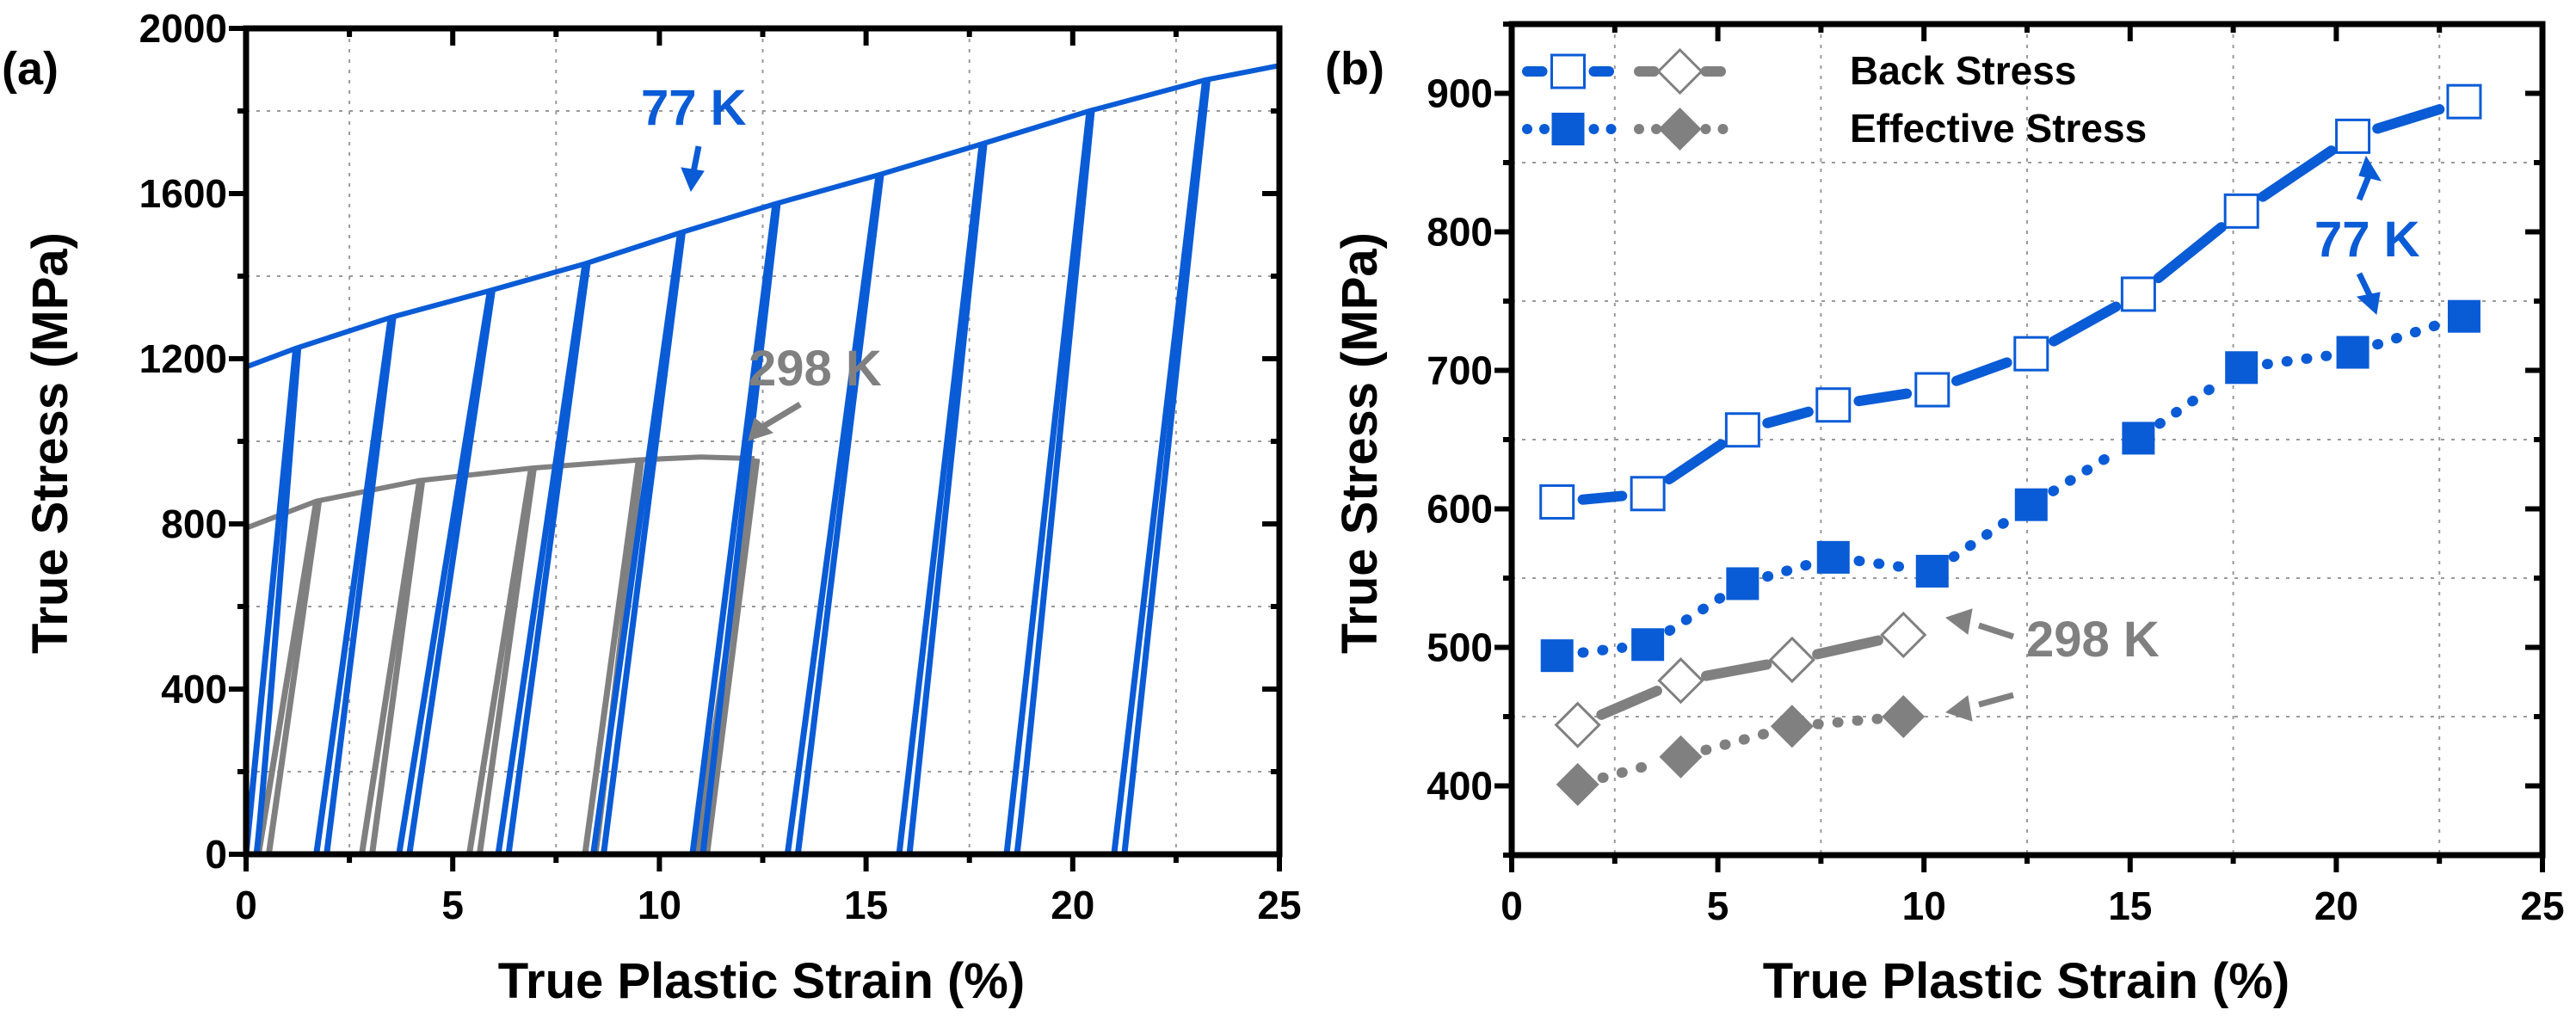 The image size is (2576, 1016). What do you see at coordinates (1460, 509) in the screenshot?
I see `y-tick-label: 600` at bounding box center [1460, 509].